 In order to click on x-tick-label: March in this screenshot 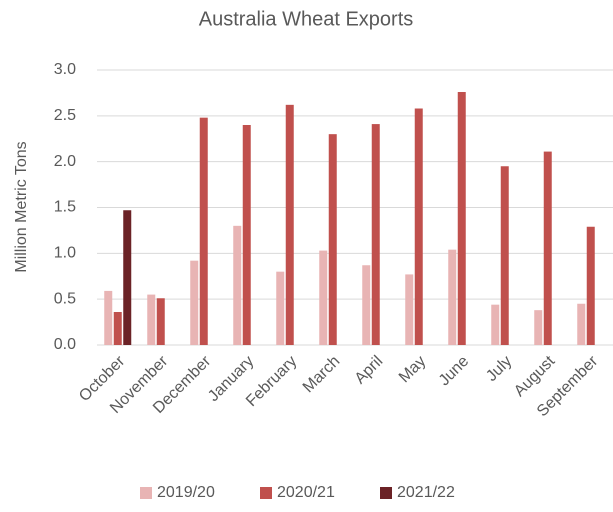, I will do `click(321, 374)`.